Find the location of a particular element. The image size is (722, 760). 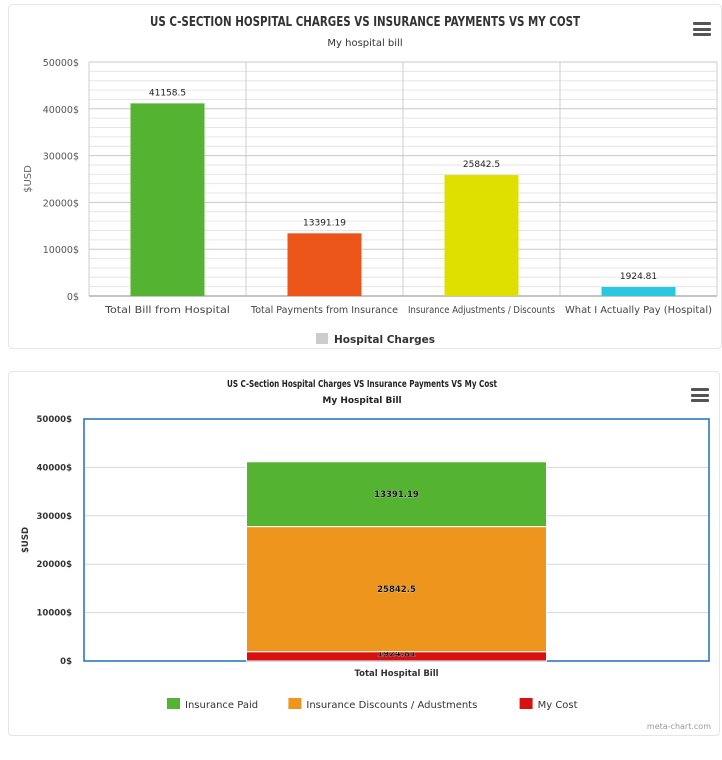

x-tick-label: Total Bill from Hospital is located at coordinates (167, 310).